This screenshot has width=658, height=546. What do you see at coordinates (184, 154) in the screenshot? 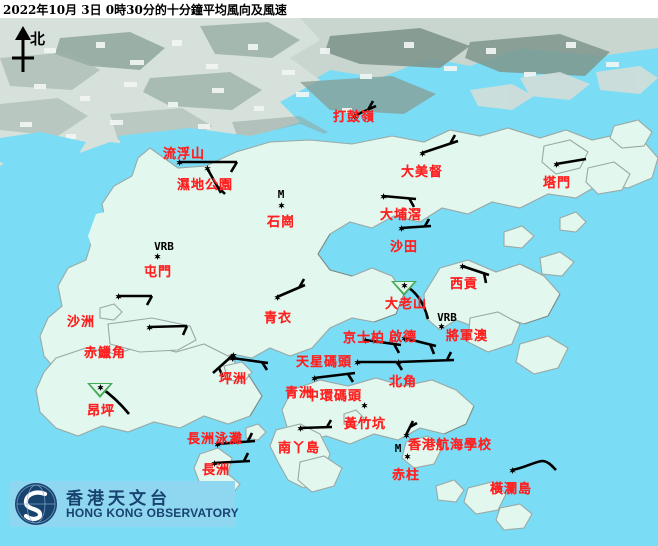
I see `station-name: 流浮山` at bounding box center [184, 154].